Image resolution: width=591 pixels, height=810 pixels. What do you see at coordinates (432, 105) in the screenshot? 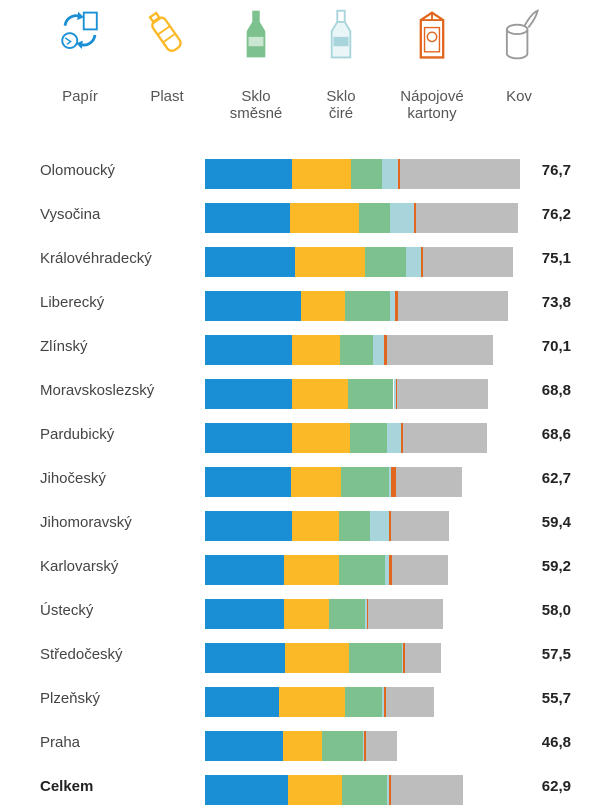
I see `legend-label: Nápojové kartony` at bounding box center [432, 105].